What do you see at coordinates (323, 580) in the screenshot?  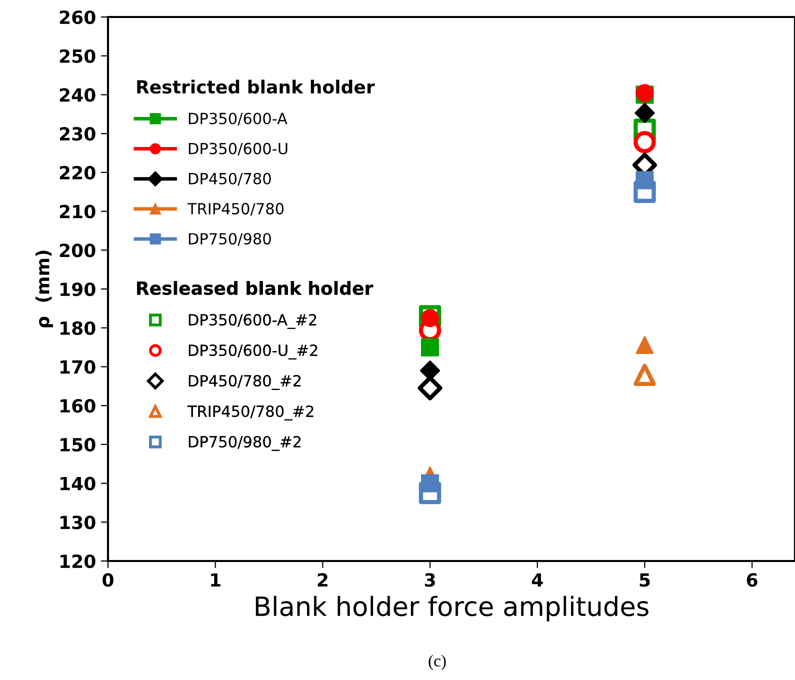 I see `x-tick-label: 2` at bounding box center [323, 580].